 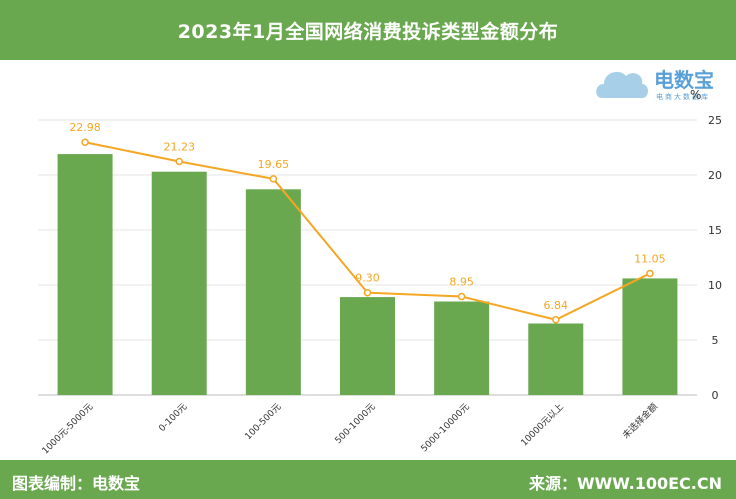 What do you see at coordinates (263, 422) in the screenshot?
I see `x-tick-label: 100-500元` at bounding box center [263, 422].